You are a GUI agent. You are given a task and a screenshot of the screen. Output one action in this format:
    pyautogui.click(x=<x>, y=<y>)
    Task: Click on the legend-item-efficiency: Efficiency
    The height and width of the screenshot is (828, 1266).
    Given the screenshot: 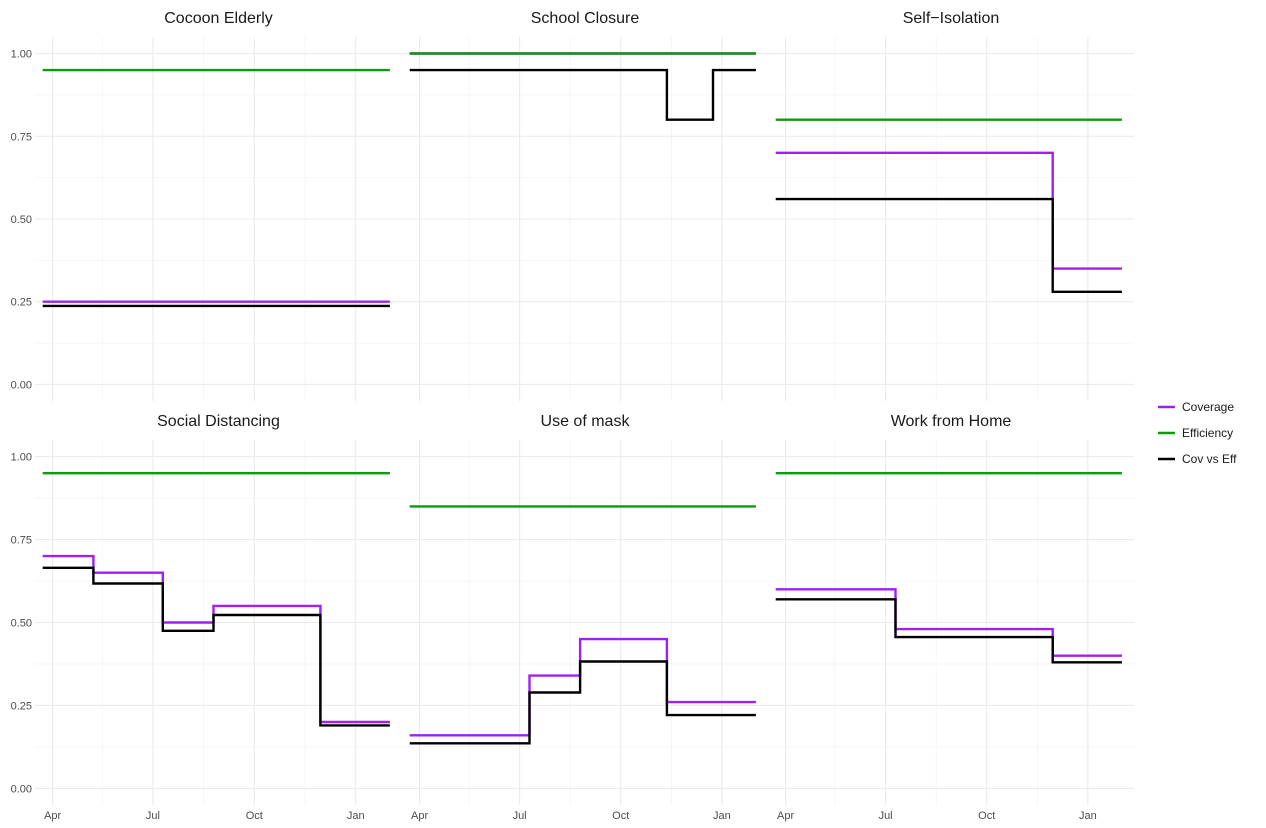 What is the action you would take?
    pyautogui.click(x=1195, y=433)
    